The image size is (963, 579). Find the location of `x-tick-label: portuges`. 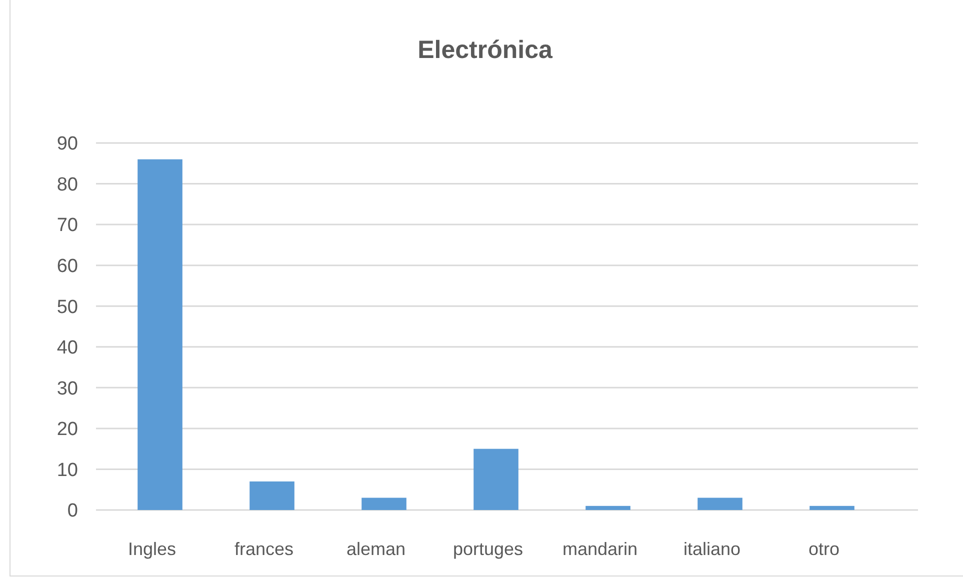

x-tick-label: portuges is located at coordinates (488, 549).